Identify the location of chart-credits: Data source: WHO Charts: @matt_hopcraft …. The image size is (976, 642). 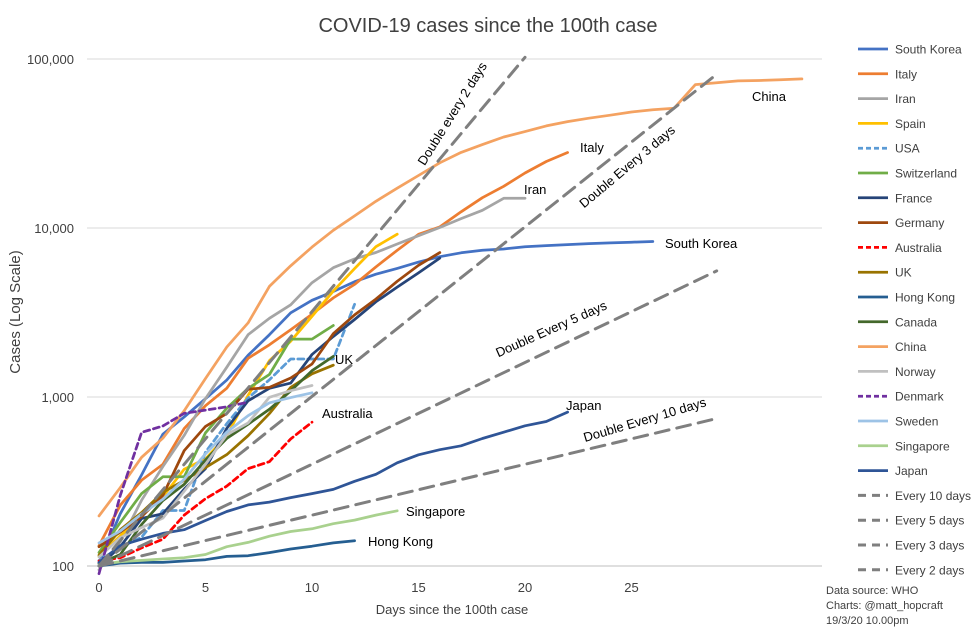
(884, 606).